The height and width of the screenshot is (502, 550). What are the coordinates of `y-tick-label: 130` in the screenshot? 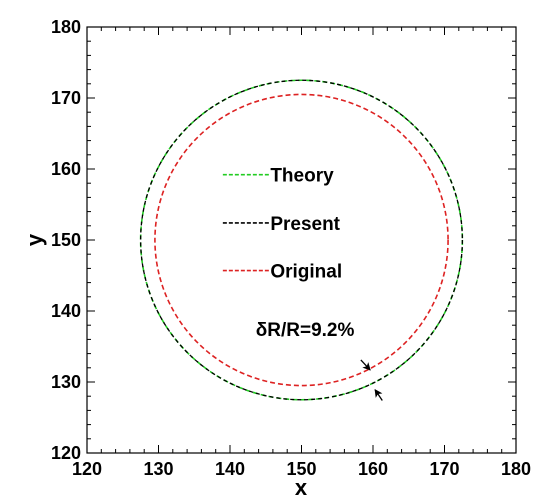 It's located at (66, 382).